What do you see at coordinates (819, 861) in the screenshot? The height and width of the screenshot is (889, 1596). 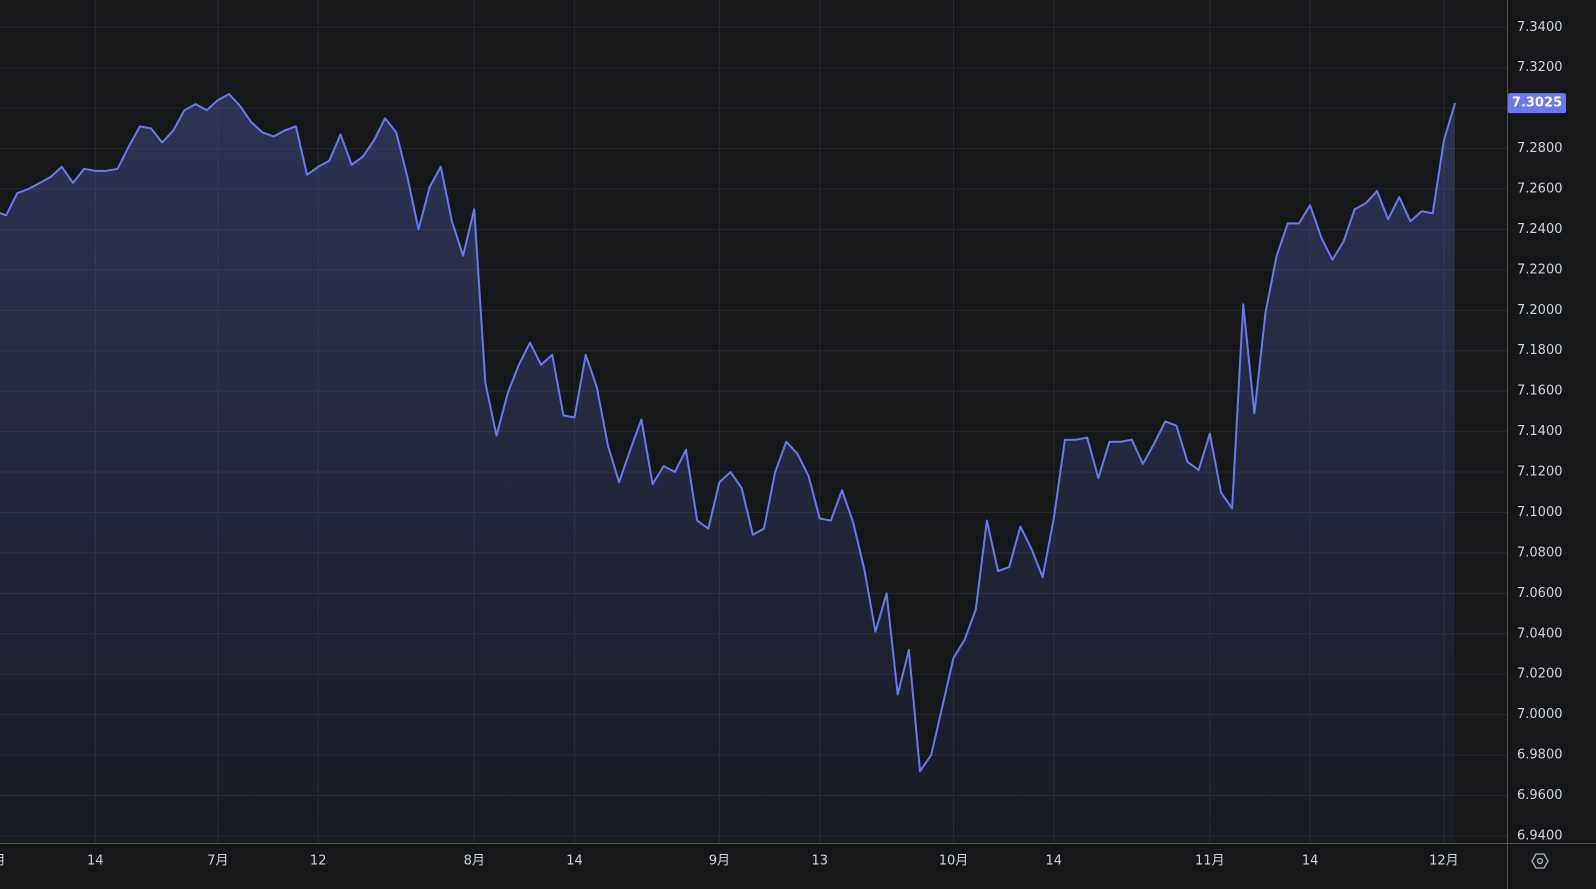 I see `x-tick-label: 13` at bounding box center [819, 861].